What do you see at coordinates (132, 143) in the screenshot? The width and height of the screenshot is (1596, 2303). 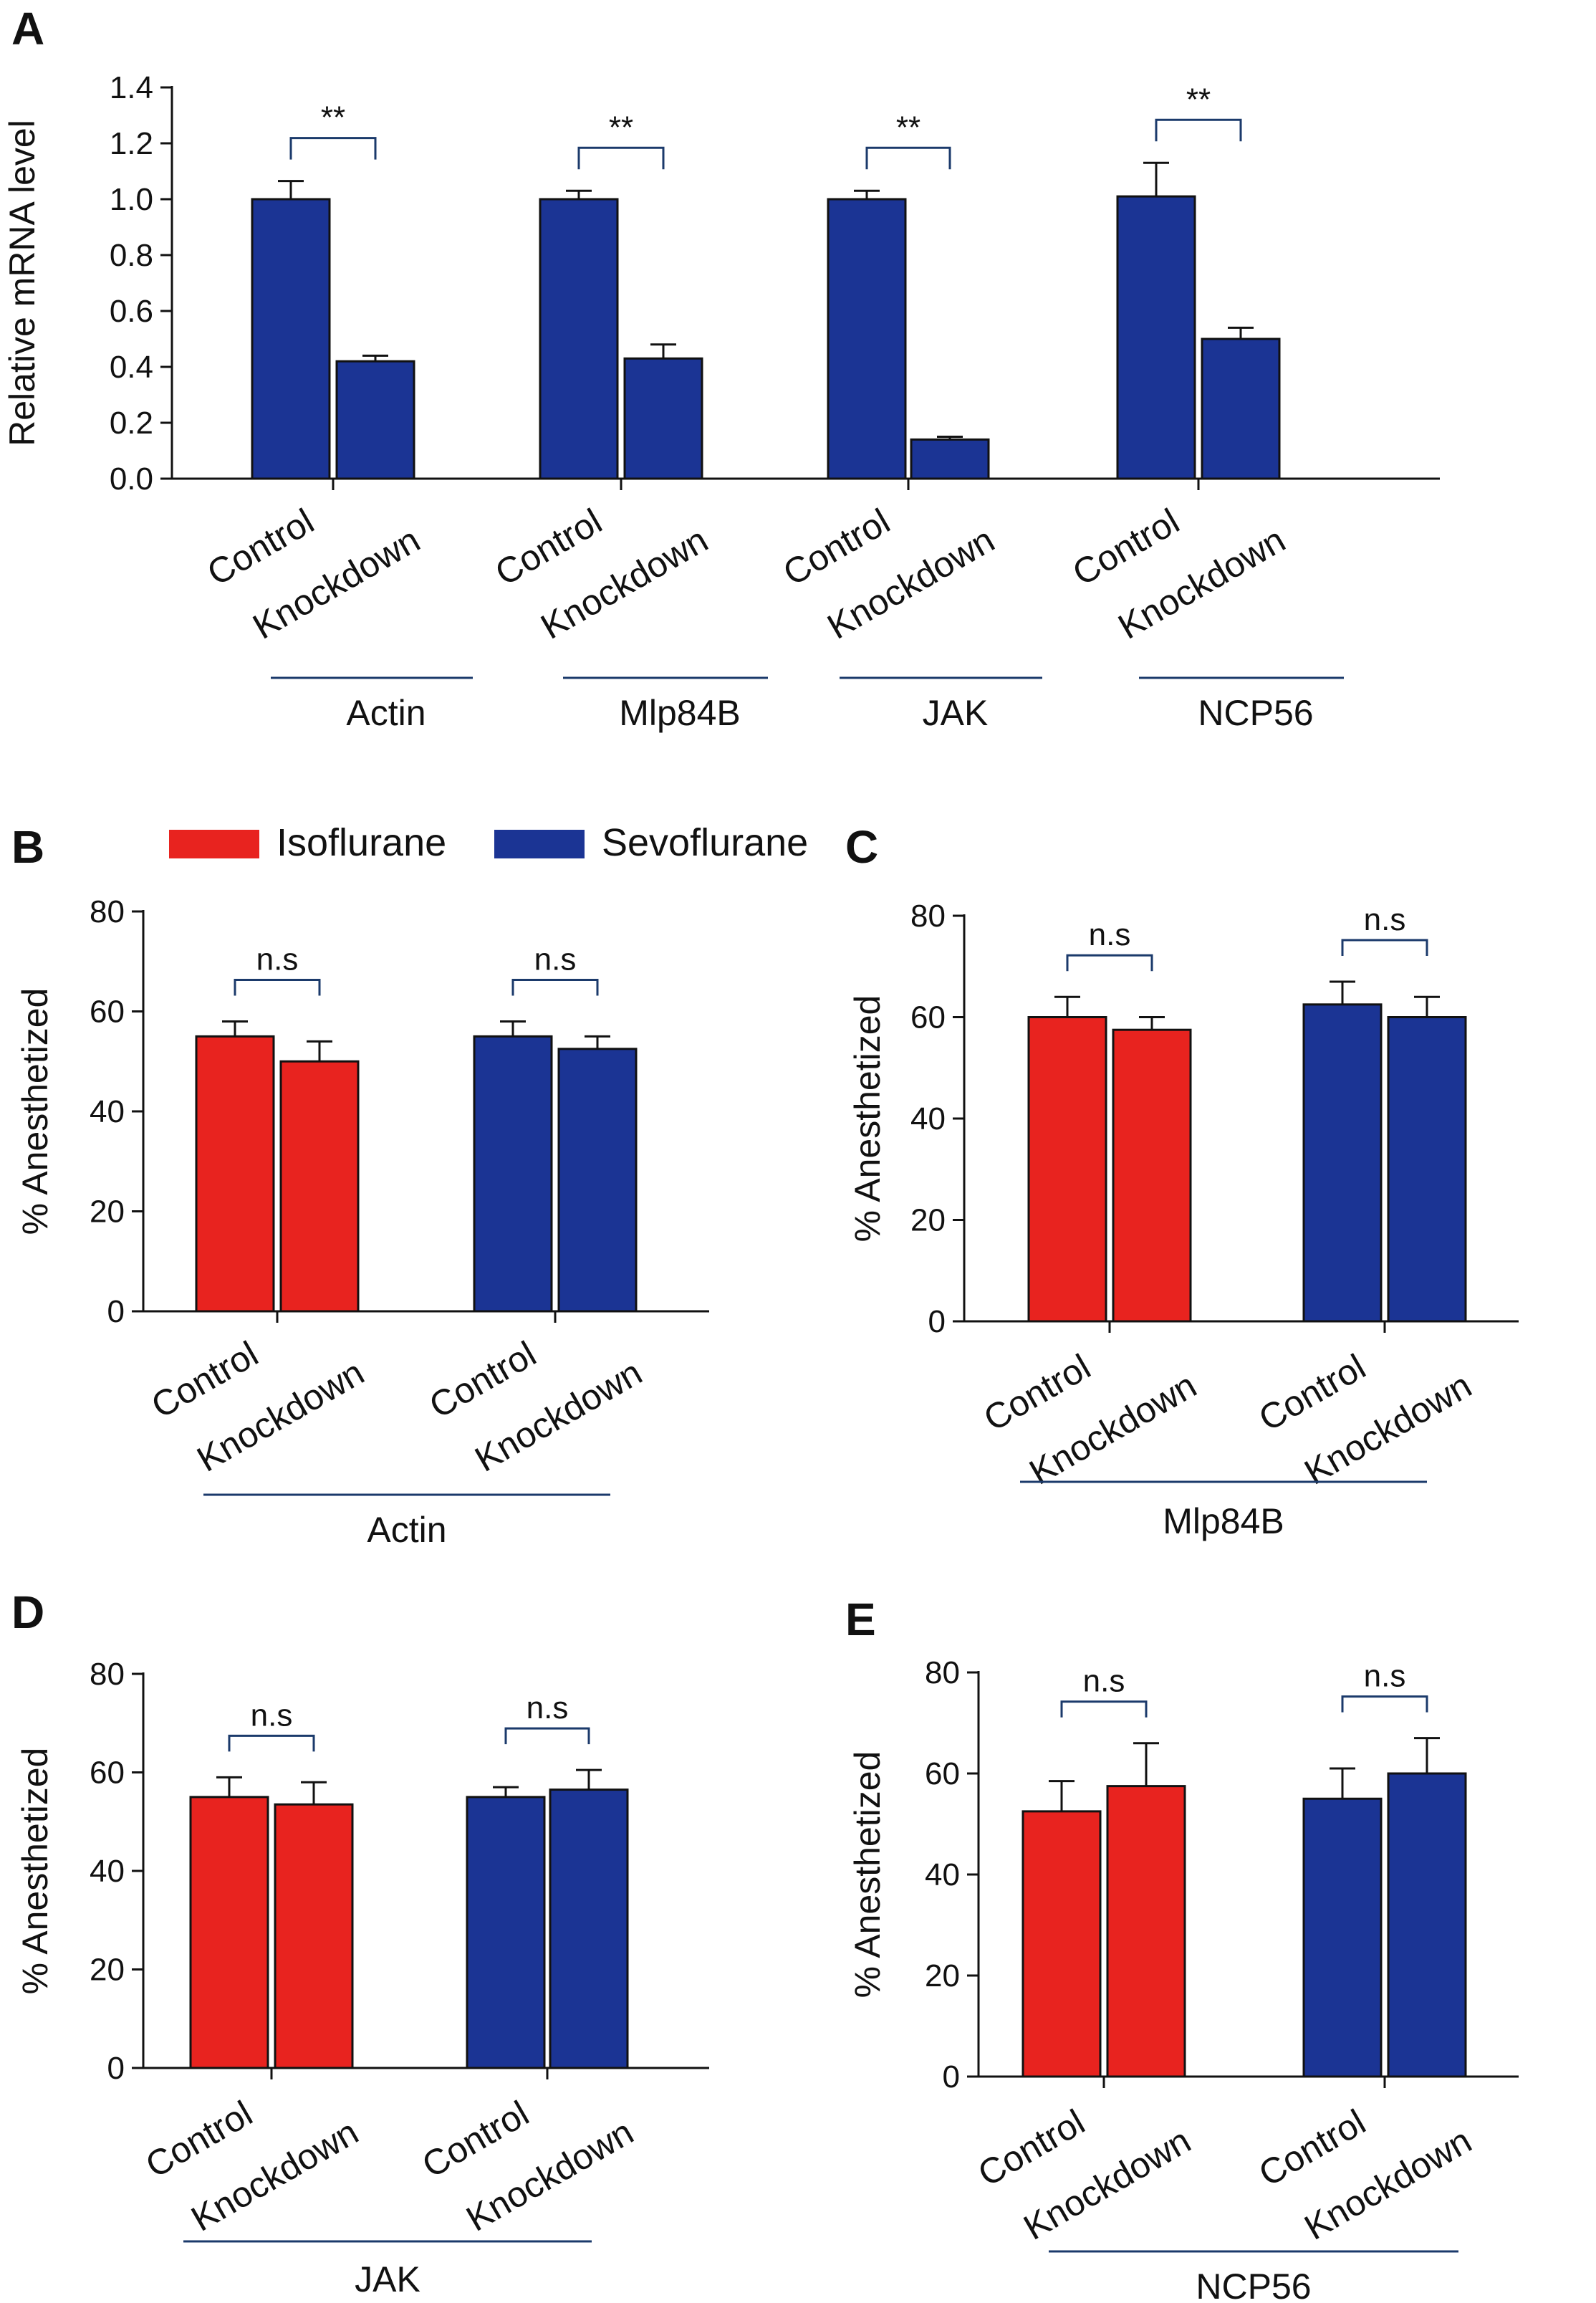 I see `y-tick-label: 1.2` at bounding box center [132, 143].